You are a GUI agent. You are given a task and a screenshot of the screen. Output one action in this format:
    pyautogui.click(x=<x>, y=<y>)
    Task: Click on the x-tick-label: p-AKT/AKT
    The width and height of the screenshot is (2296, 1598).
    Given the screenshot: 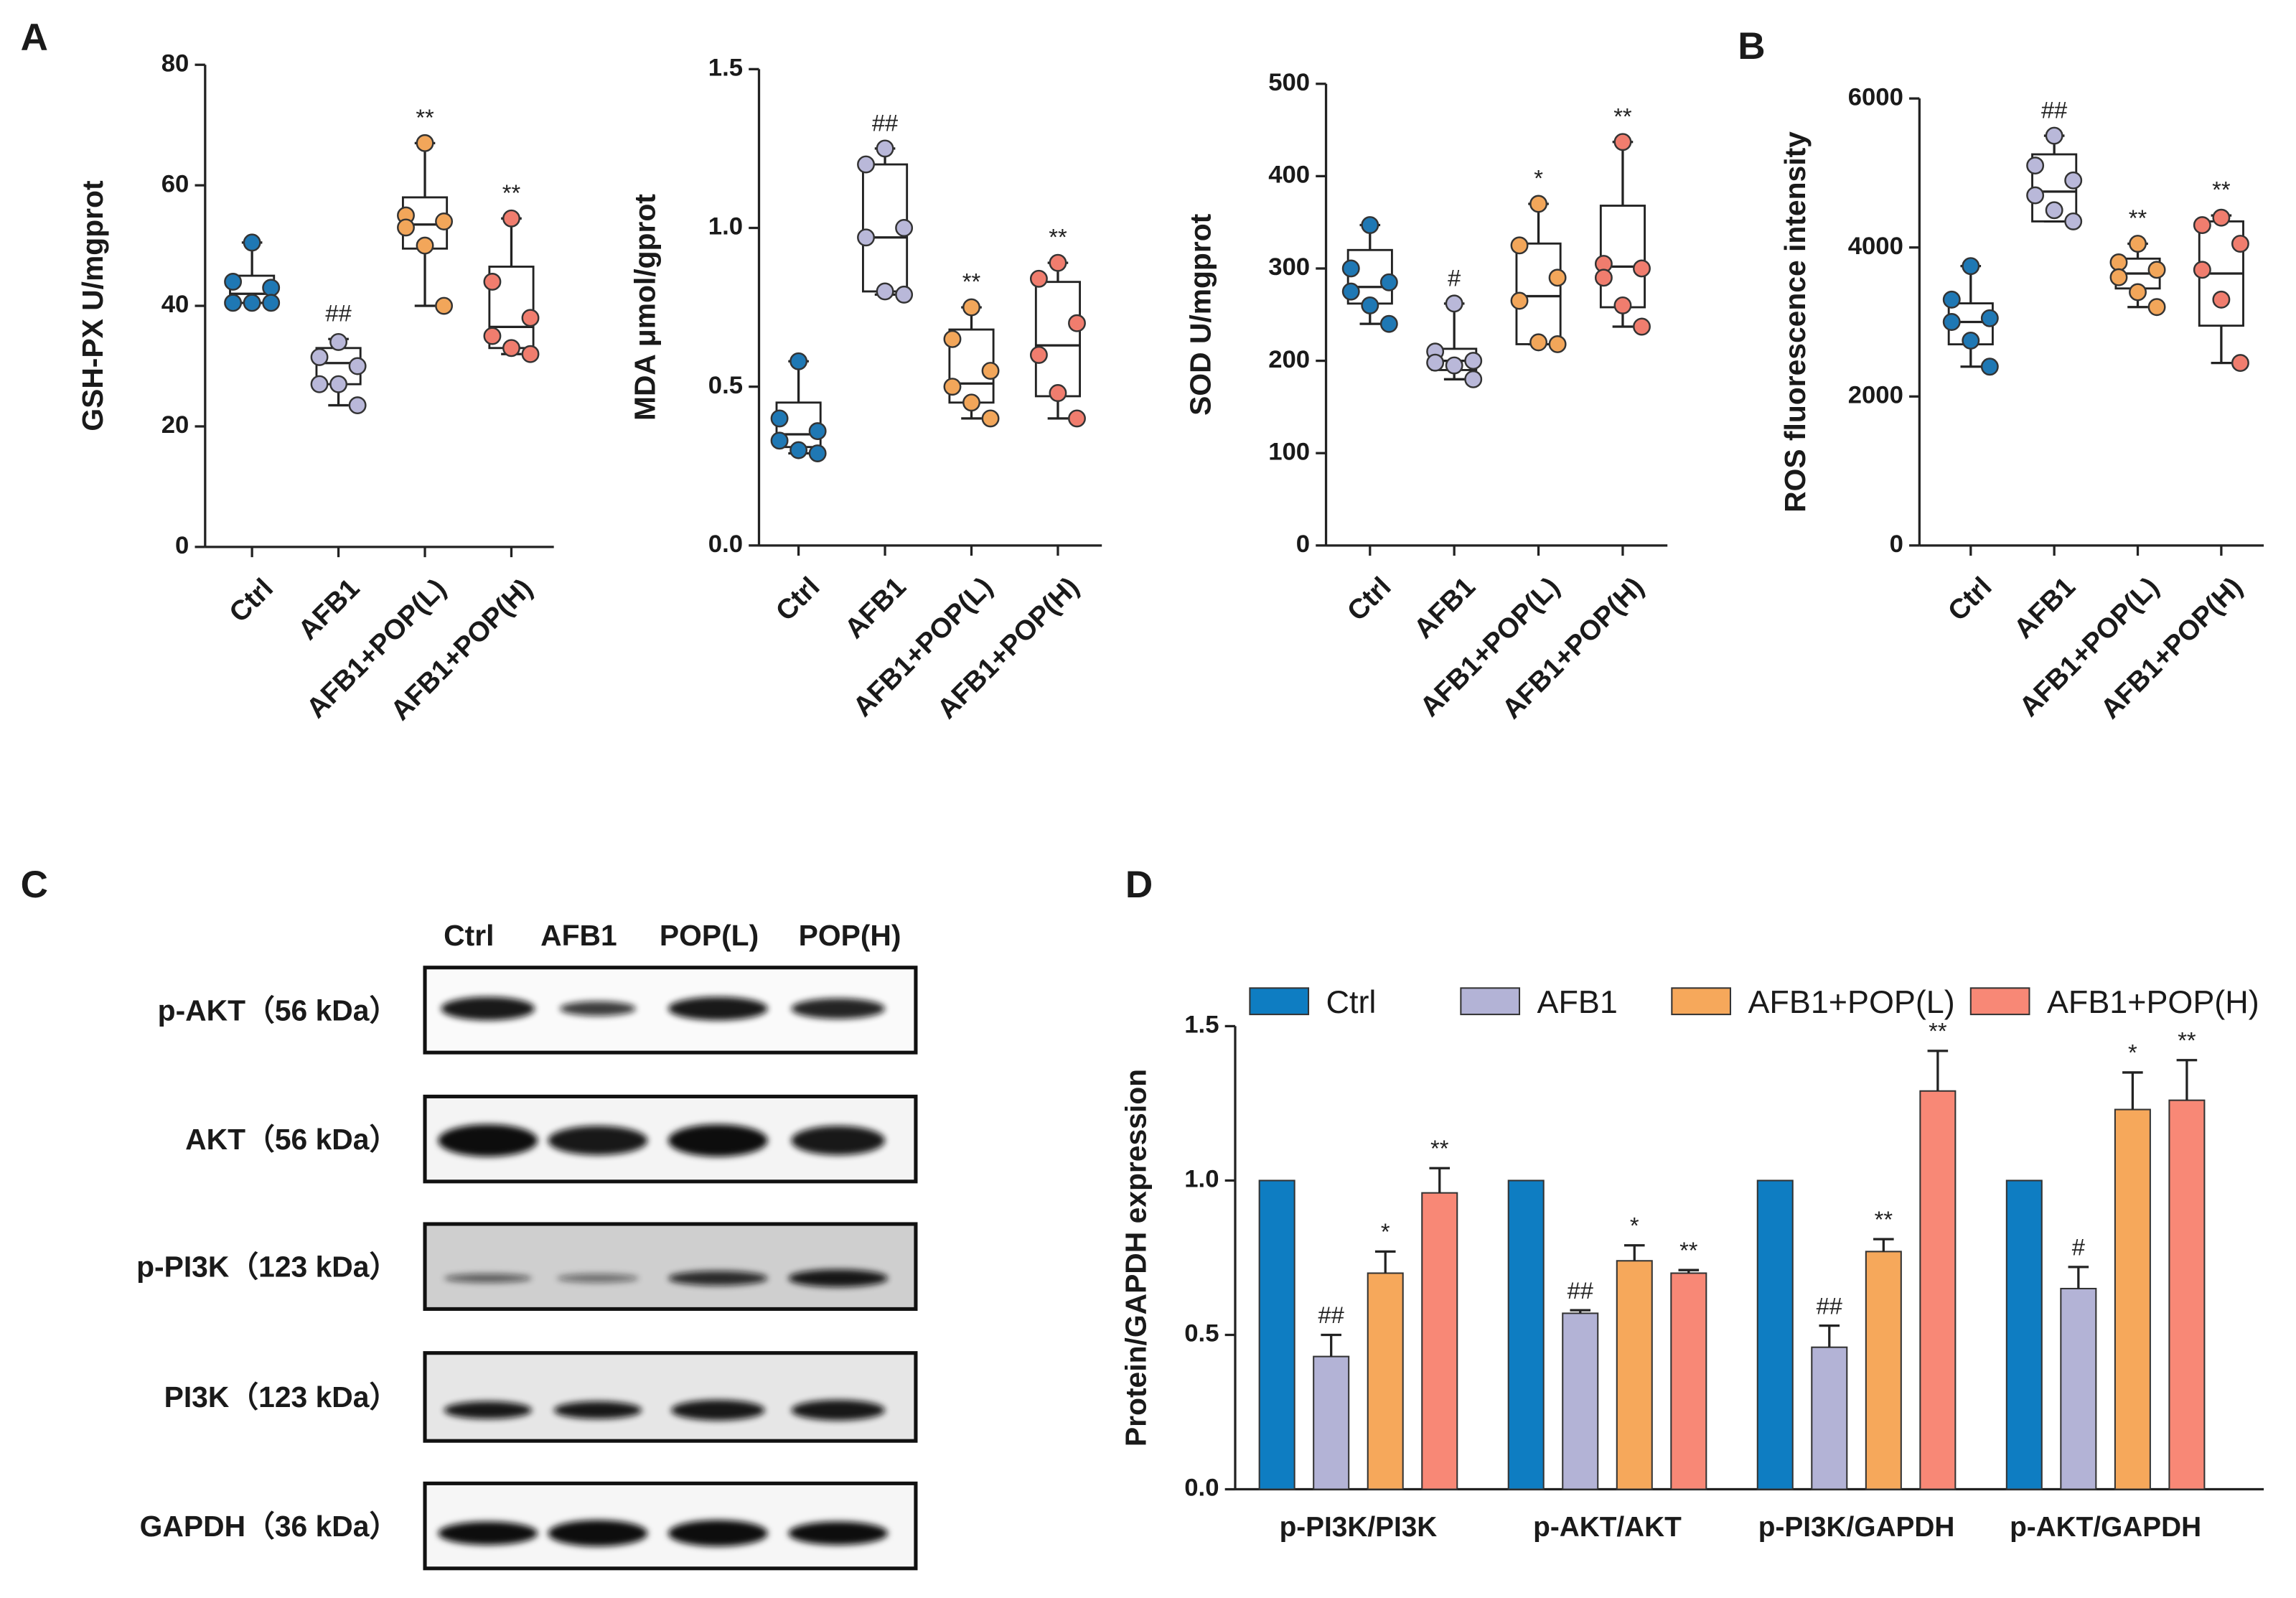 What is the action you would take?
    pyautogui.click(x=1608, y=1527)
    